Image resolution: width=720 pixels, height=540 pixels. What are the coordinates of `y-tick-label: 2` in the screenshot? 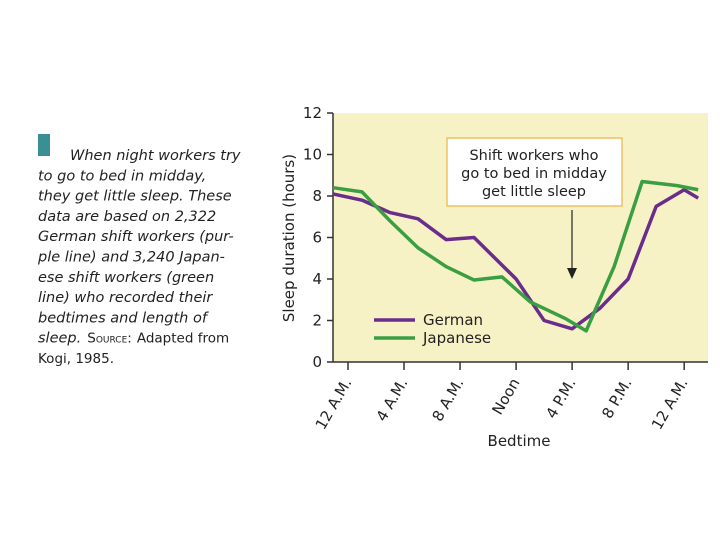 It's located at (317, 321).